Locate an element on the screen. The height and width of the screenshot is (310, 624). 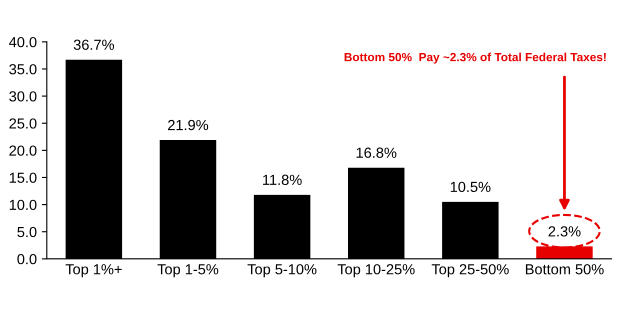
y-tick-label: 5.0 is located at coordinates (27, 232).